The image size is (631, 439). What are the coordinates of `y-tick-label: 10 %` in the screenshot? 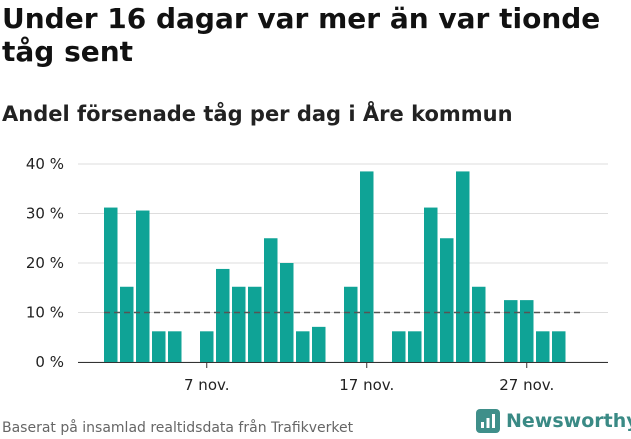 It's located at (45, 313).